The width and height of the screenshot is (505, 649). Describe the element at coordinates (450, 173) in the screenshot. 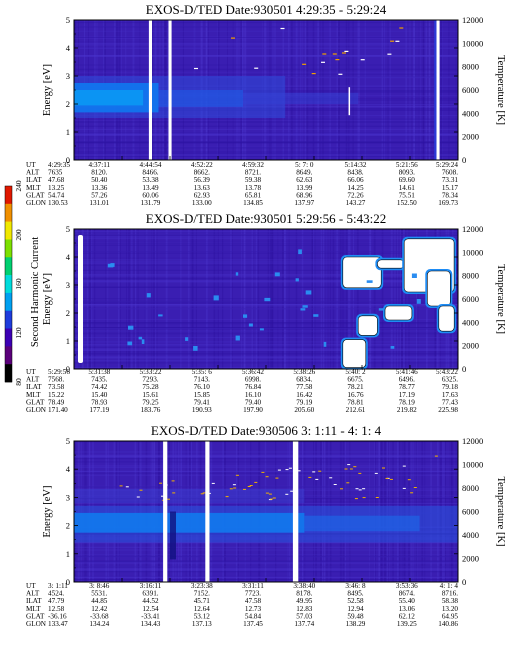

I see `ephemeris-cell: 7608.` at that location.